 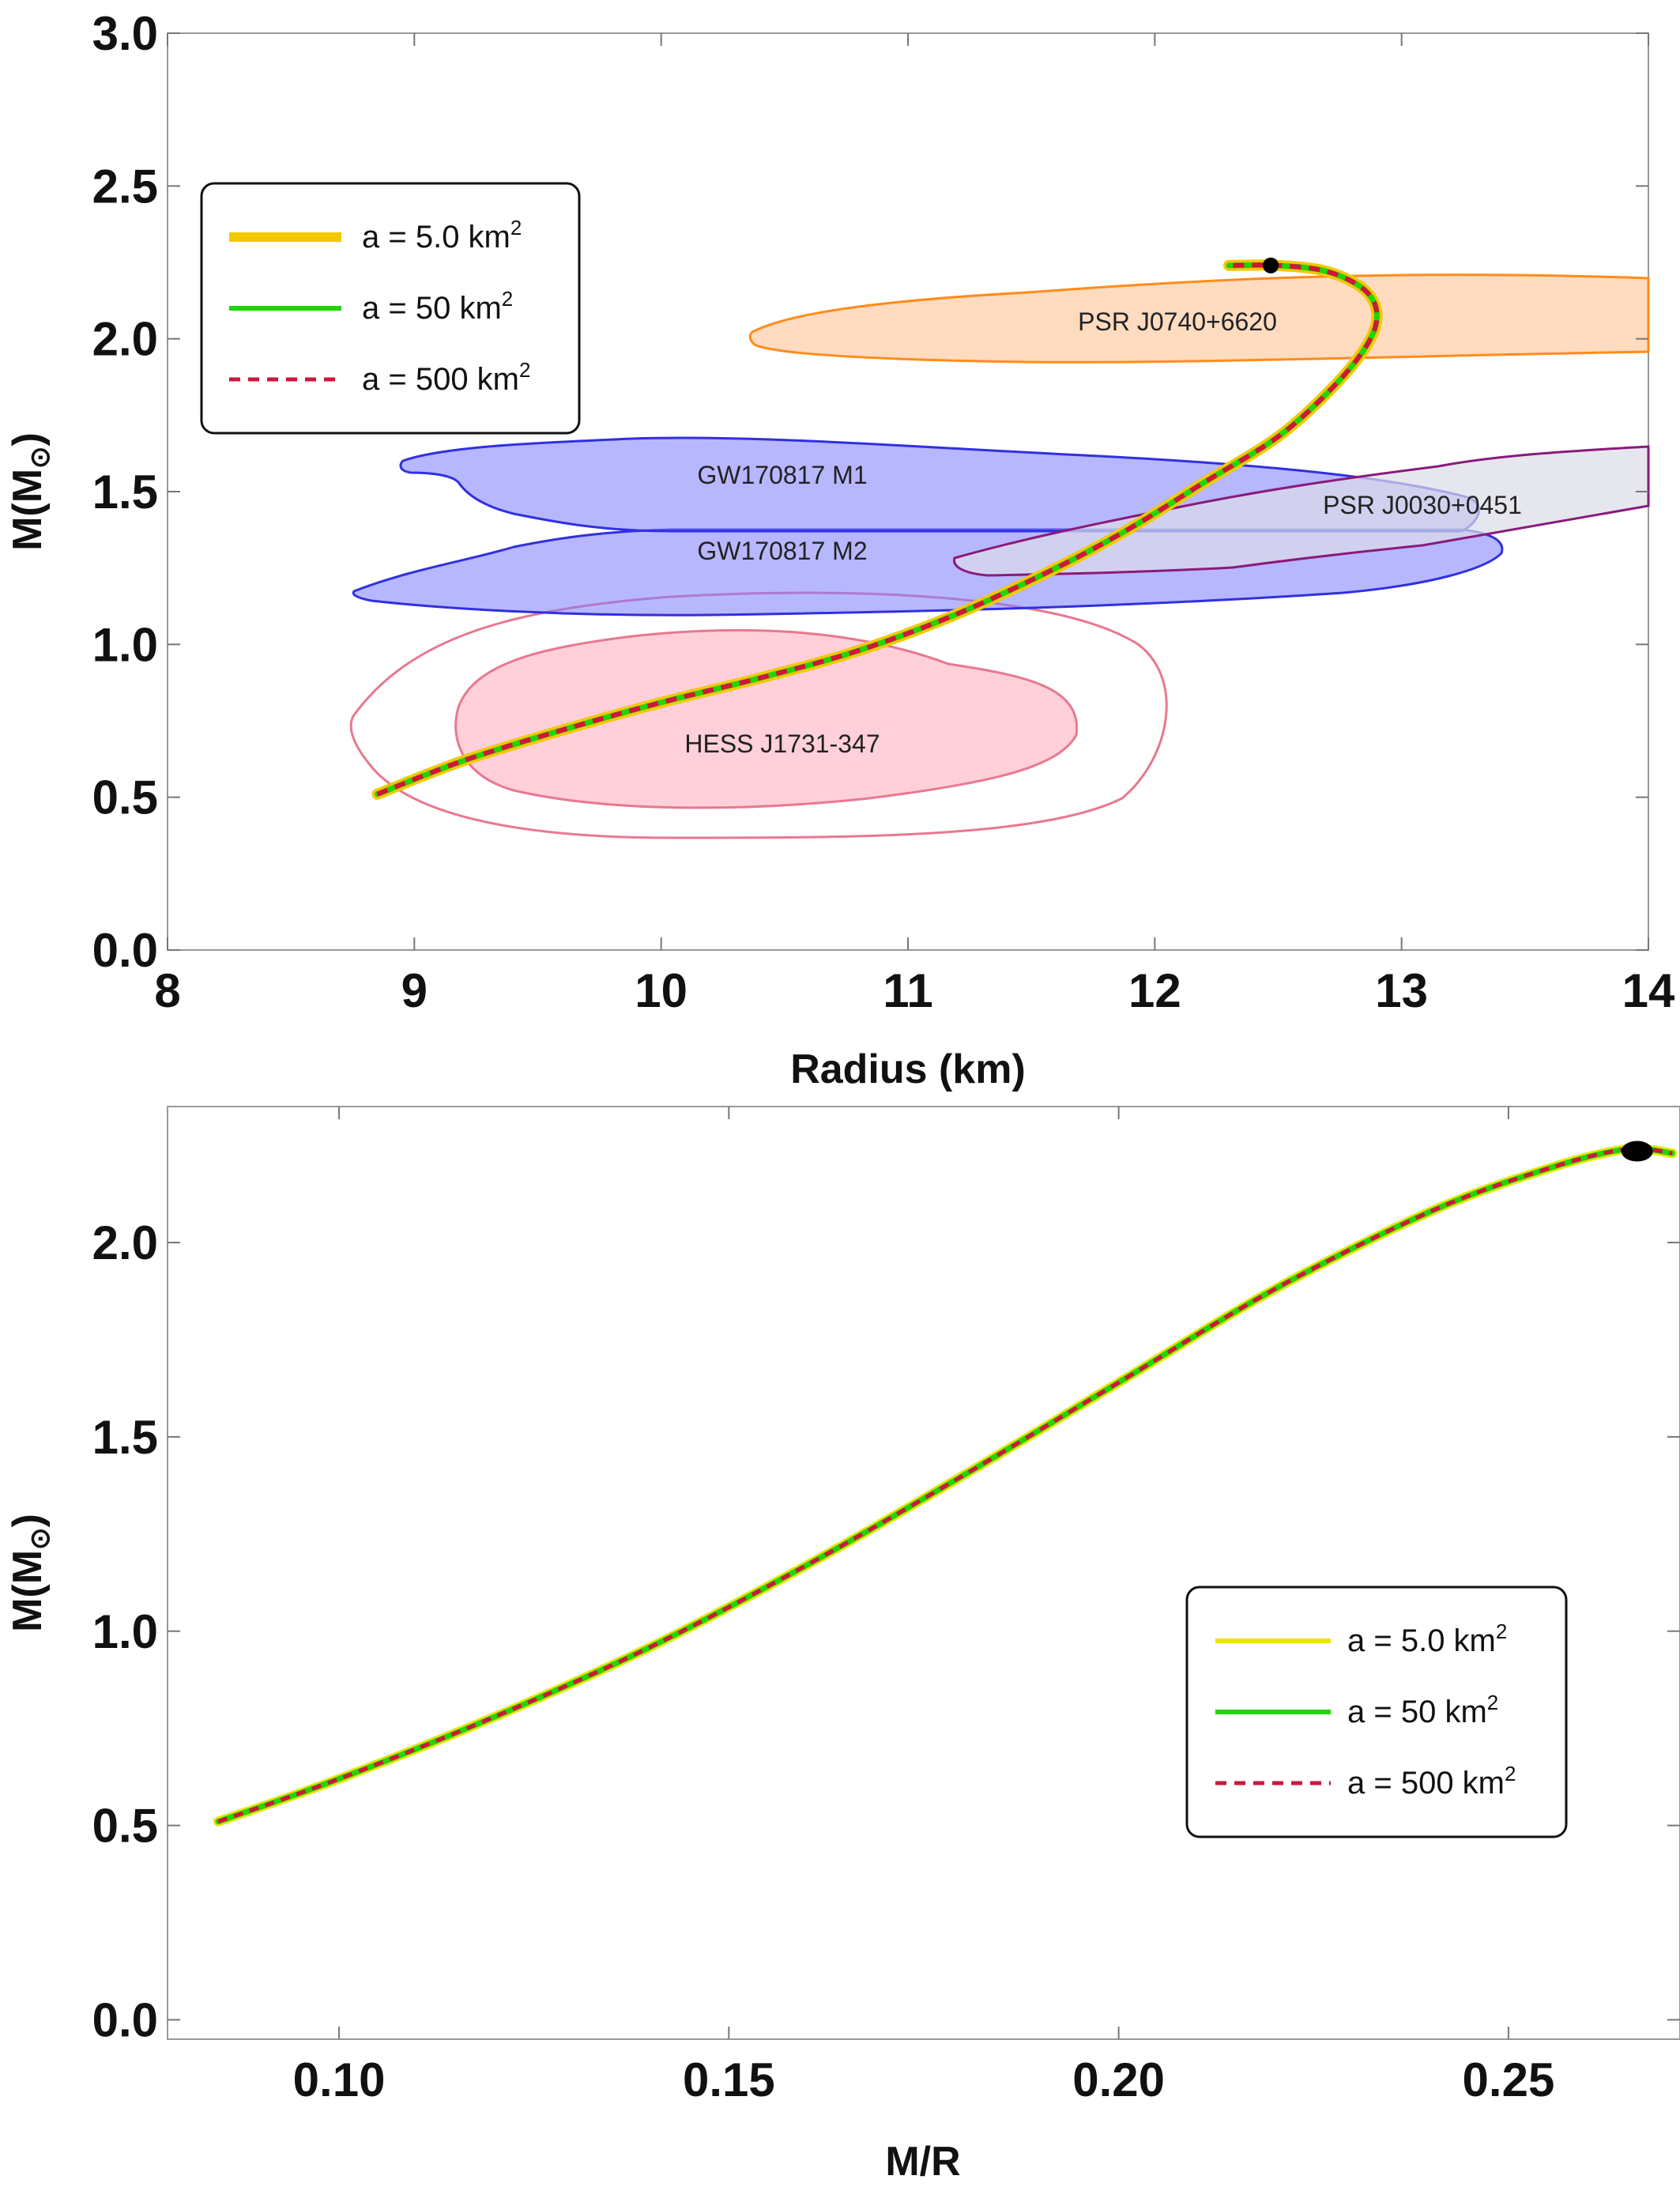 What do you see at coordinates (125, 797) in the screenshot?
I see `top-y-tick-label: 0.5` at bounding box center [125, 797].